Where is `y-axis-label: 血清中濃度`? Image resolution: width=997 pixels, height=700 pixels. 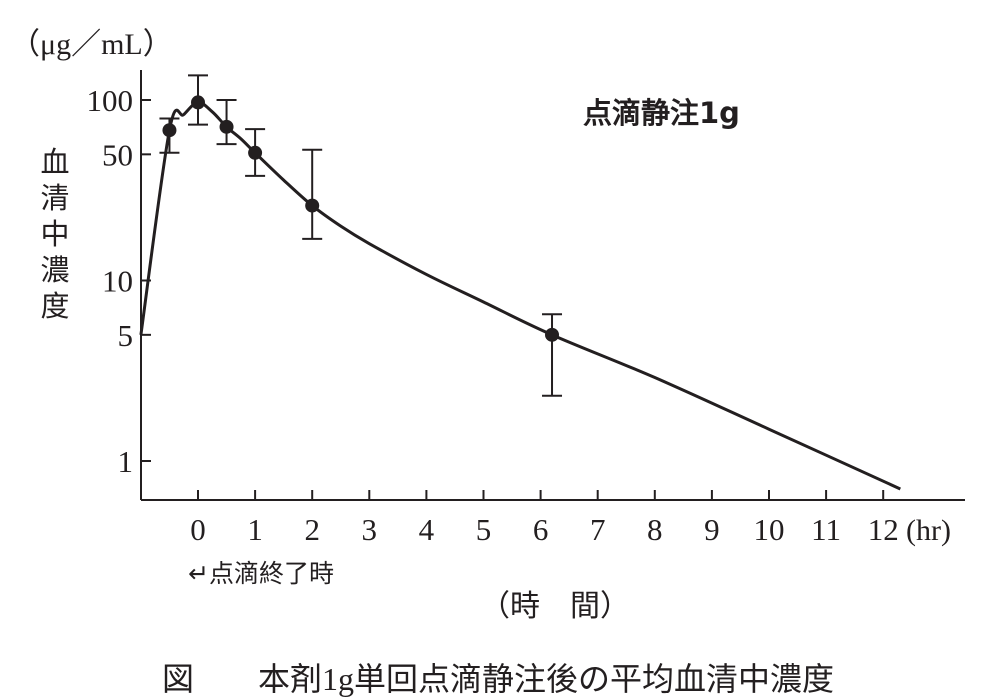
y-axis-label: 血清中濃度 is located at coordinates (54, 234).